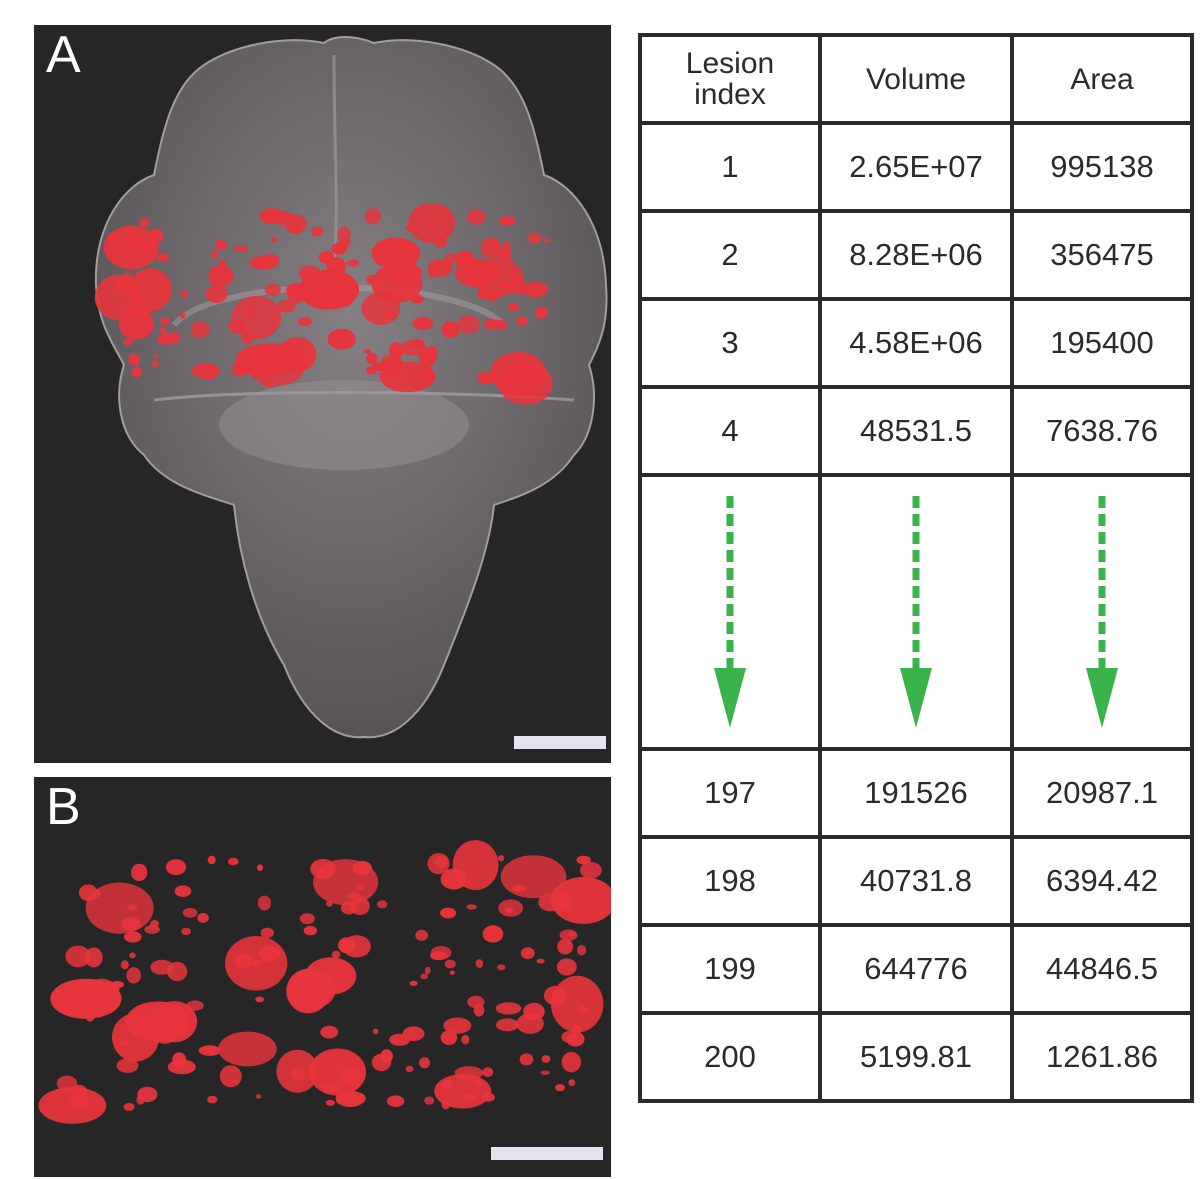  What do you see at coordinates (1102, 167) in the screenshot?
I see `cell-area: 995138` at bounding box center [1102, 167].